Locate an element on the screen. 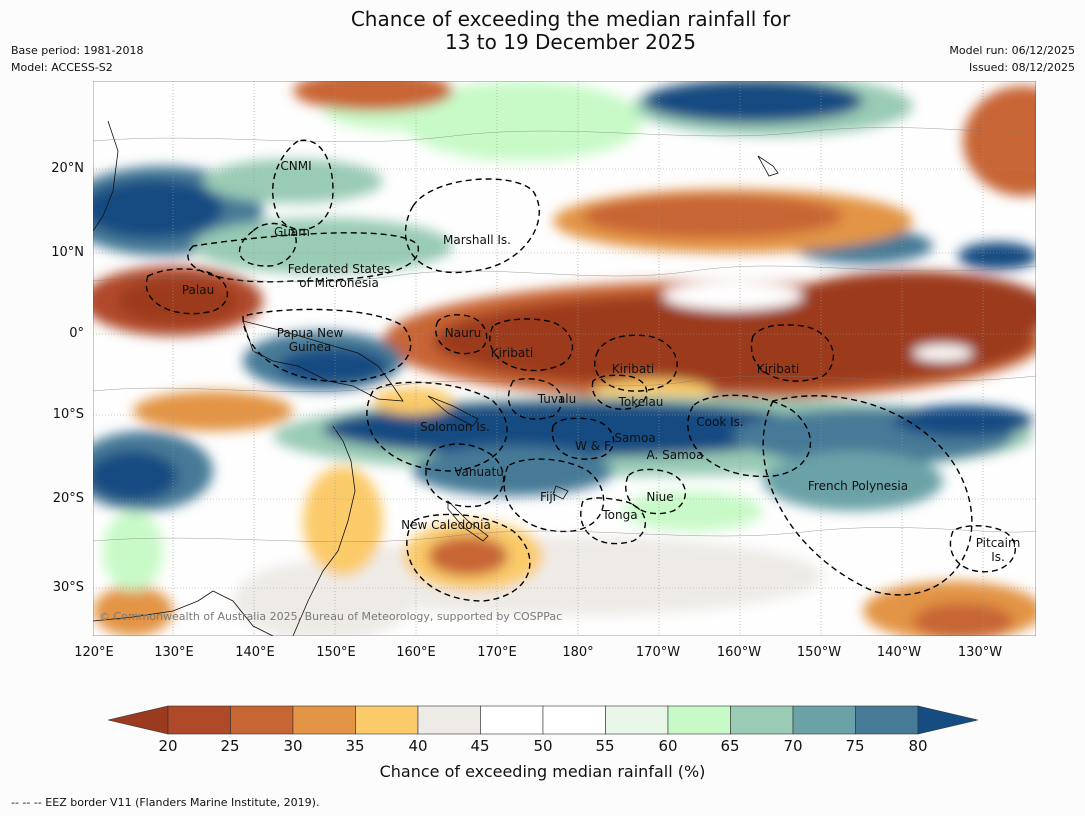  place-cook-islands: Cook Is. is located at coordinates (720, 422).